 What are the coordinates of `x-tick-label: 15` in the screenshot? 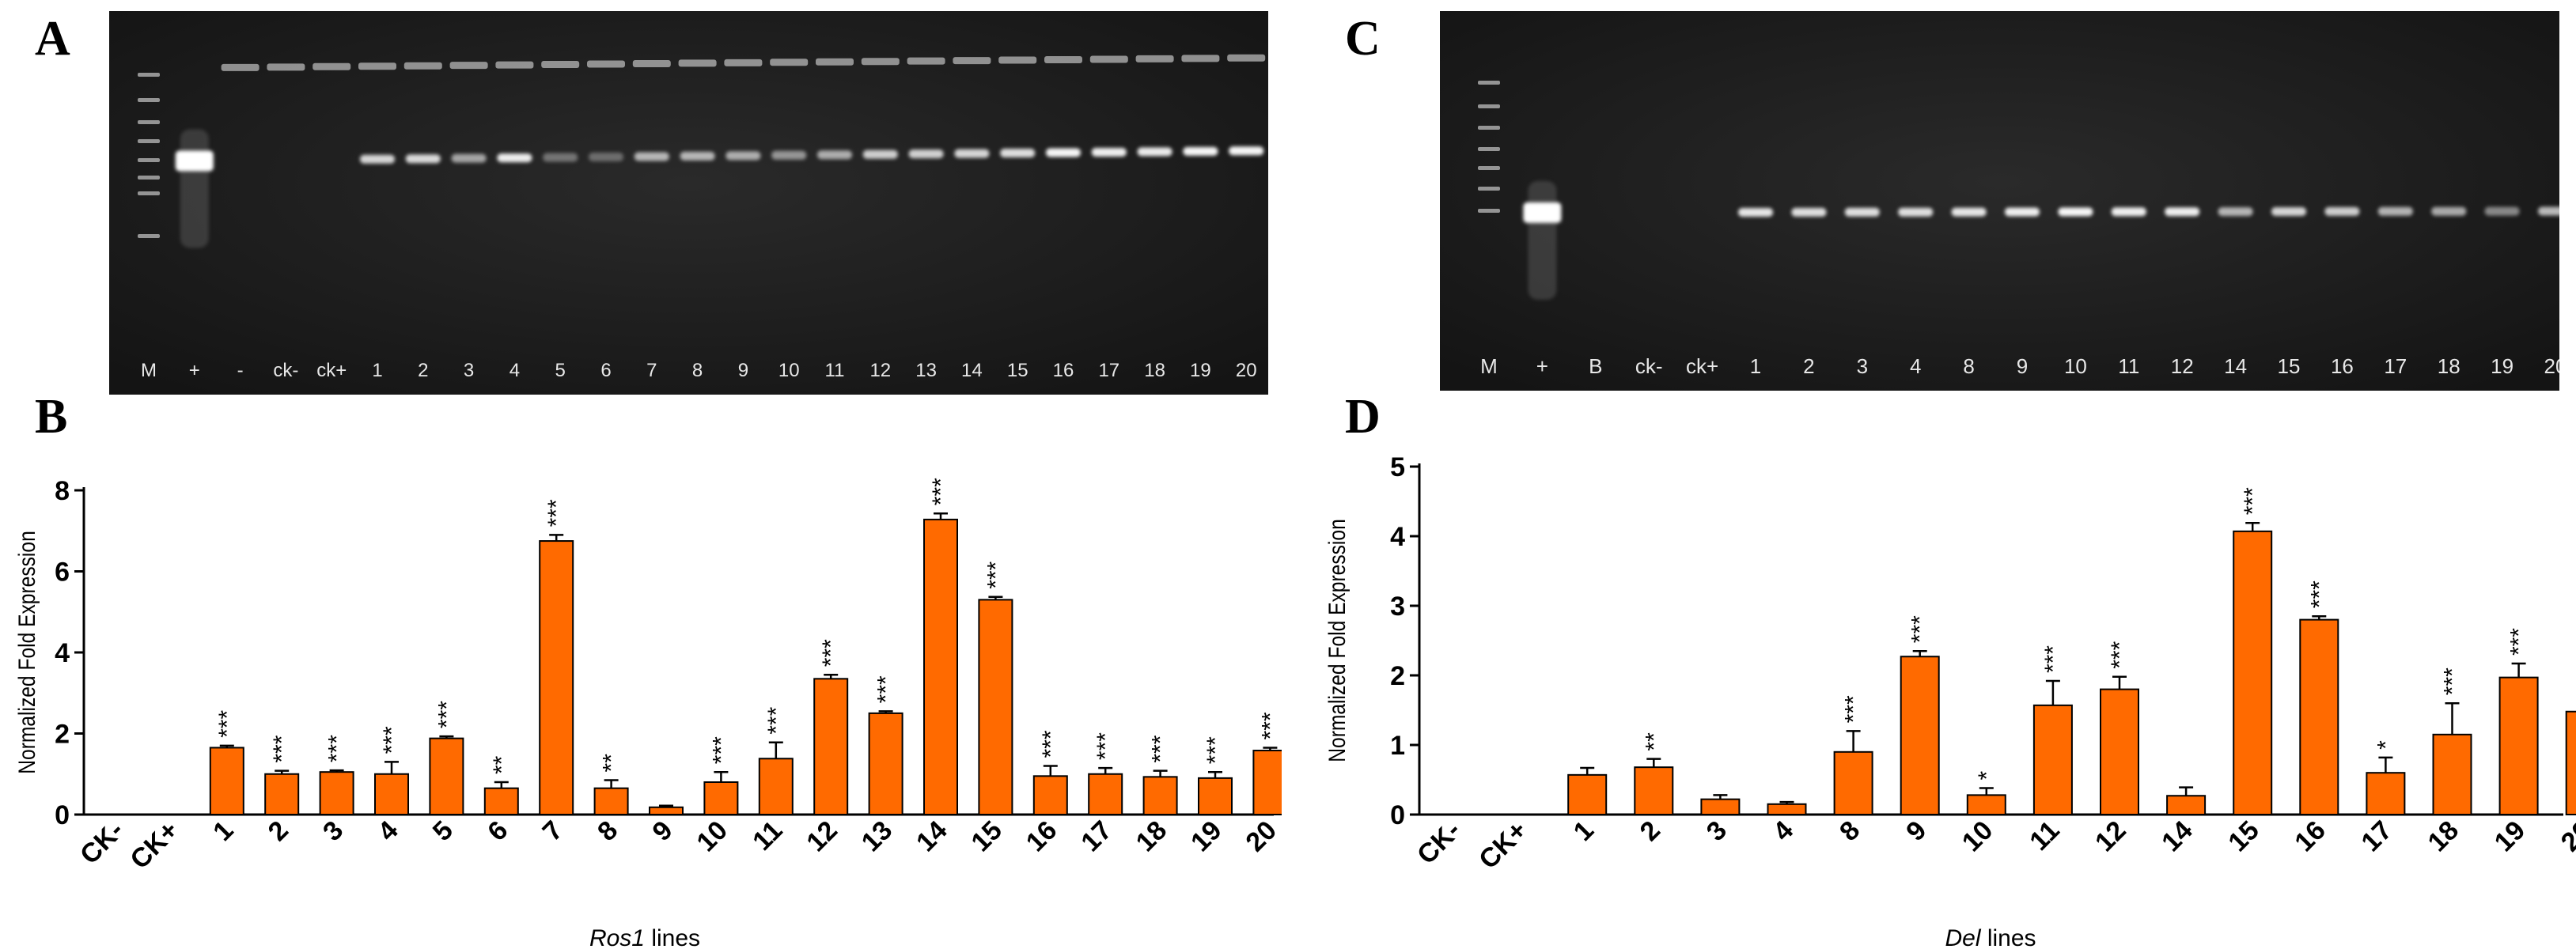 It's located at (2243, 837).